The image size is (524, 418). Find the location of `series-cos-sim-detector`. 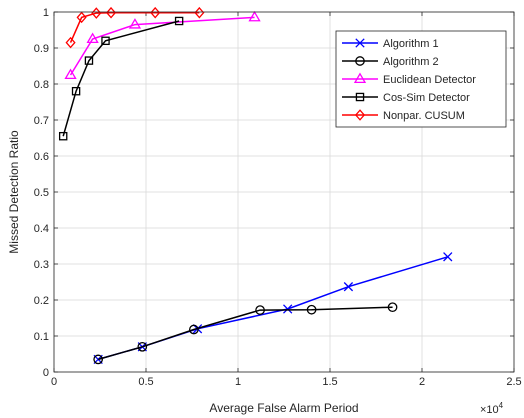

series-cos-sim-detector is located at coordinates (121, 78).